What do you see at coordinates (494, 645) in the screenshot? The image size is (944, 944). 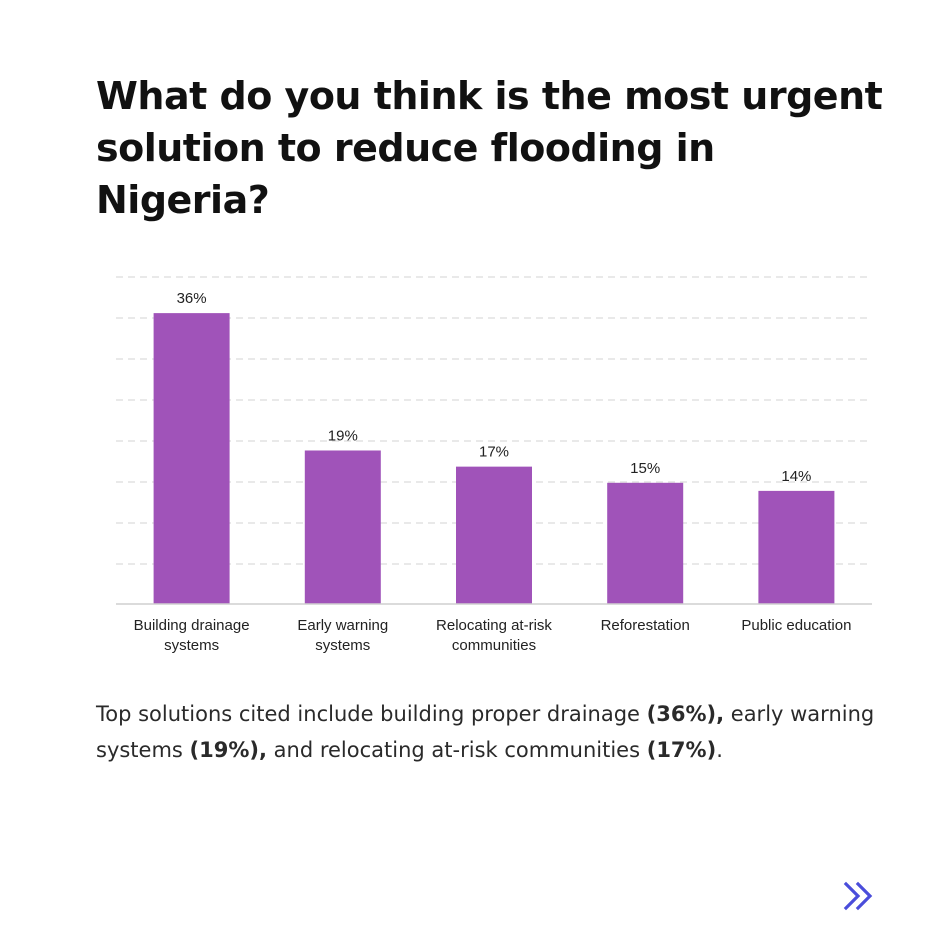 I see `x-tick-label: communities` at bounding box center [494, 645].